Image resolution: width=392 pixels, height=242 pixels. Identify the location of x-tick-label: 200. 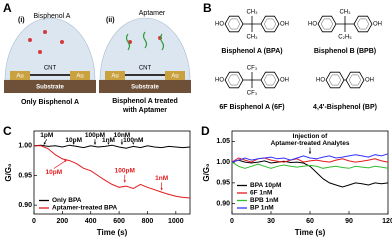
(63, 221).